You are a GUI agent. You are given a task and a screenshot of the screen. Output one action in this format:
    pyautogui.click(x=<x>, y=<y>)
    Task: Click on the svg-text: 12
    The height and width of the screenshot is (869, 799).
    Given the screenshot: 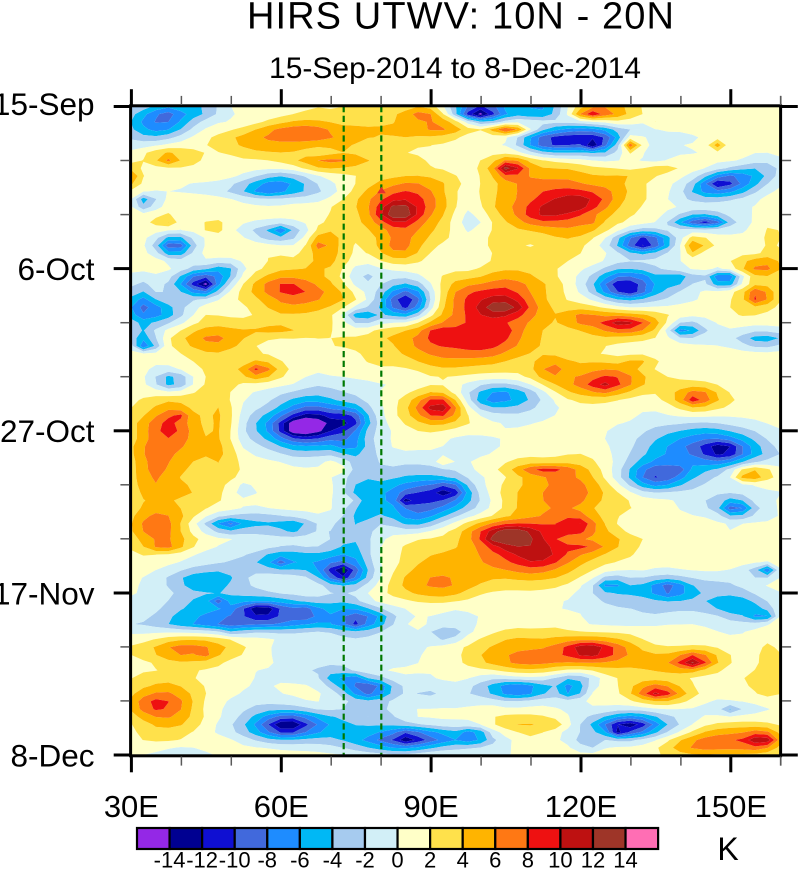 What is the action you would take?
    pyautogui.click(x=593, y=858)
    